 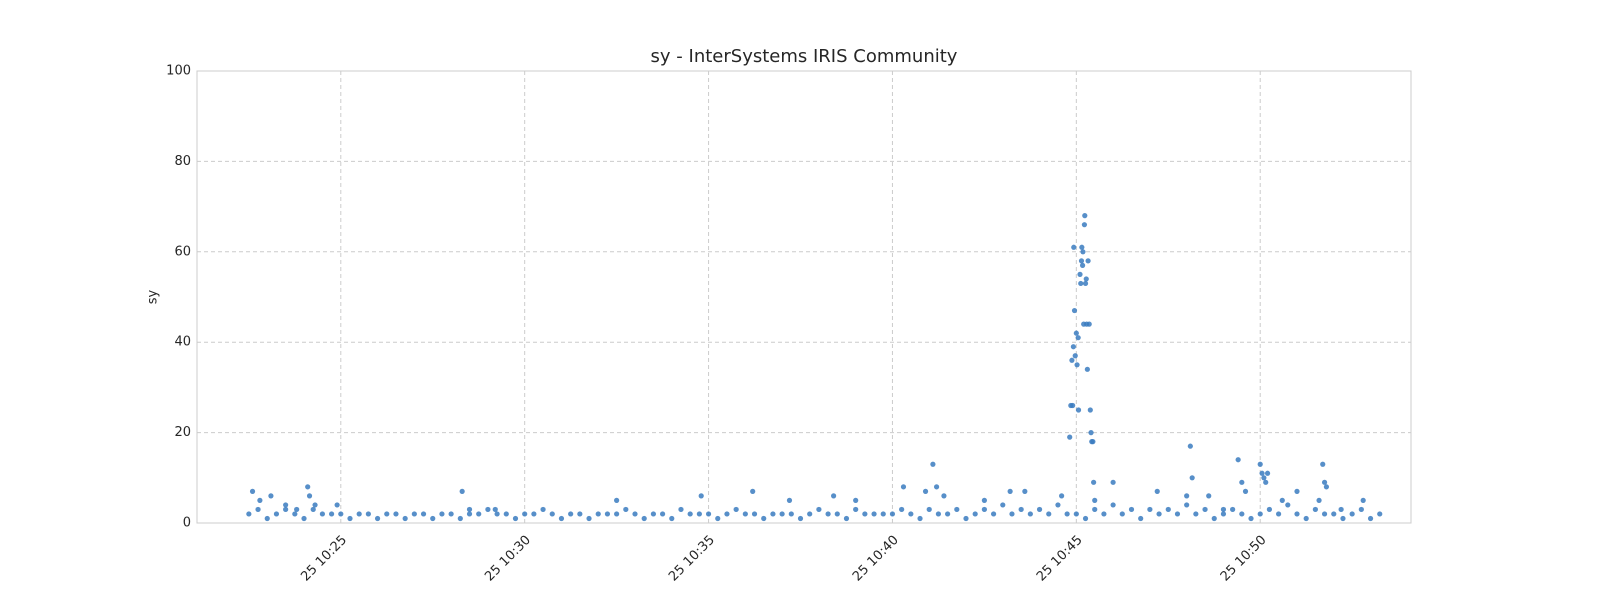 What do you see at coordinates (187, 523) in the screenshot?
I see `y-tick-label: 0` at bounding box center [187, 523].